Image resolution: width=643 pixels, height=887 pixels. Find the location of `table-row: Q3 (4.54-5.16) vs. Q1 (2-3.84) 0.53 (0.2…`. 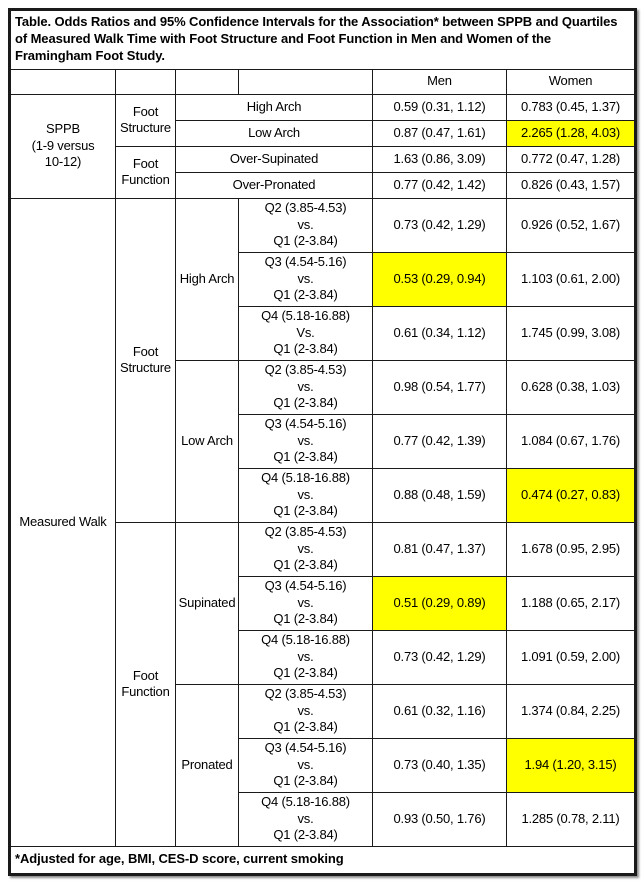

table-row: Q3 (4.54-5.16) vs. Q1 (2-3.84) 0.53 (0.2… is located at coordinates (323, 279).